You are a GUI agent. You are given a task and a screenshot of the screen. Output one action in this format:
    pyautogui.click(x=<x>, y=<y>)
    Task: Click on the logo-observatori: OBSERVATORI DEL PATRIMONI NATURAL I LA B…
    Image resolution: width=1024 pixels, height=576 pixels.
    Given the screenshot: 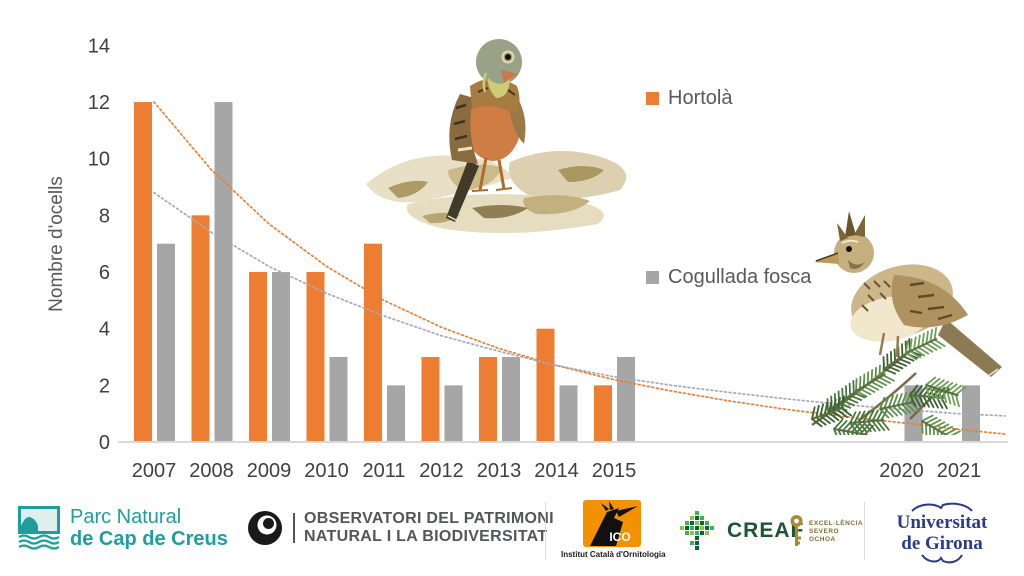 What is the action you would take?
    pyautogui.click(x=400, y=528)
    